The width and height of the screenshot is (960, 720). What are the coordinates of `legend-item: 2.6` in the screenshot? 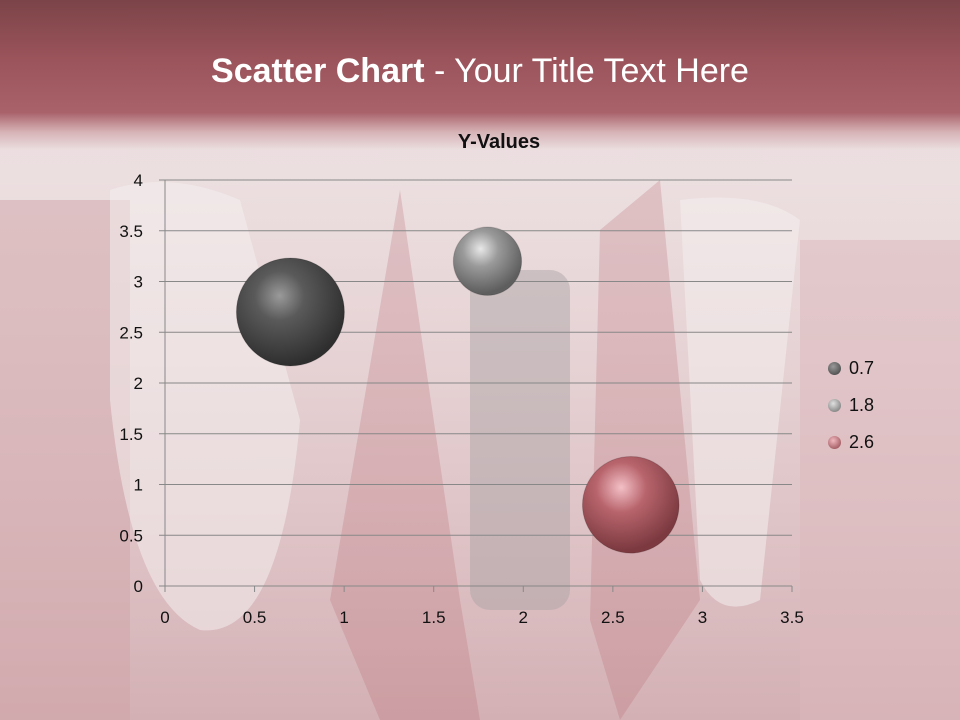 It's located at (851, 442).